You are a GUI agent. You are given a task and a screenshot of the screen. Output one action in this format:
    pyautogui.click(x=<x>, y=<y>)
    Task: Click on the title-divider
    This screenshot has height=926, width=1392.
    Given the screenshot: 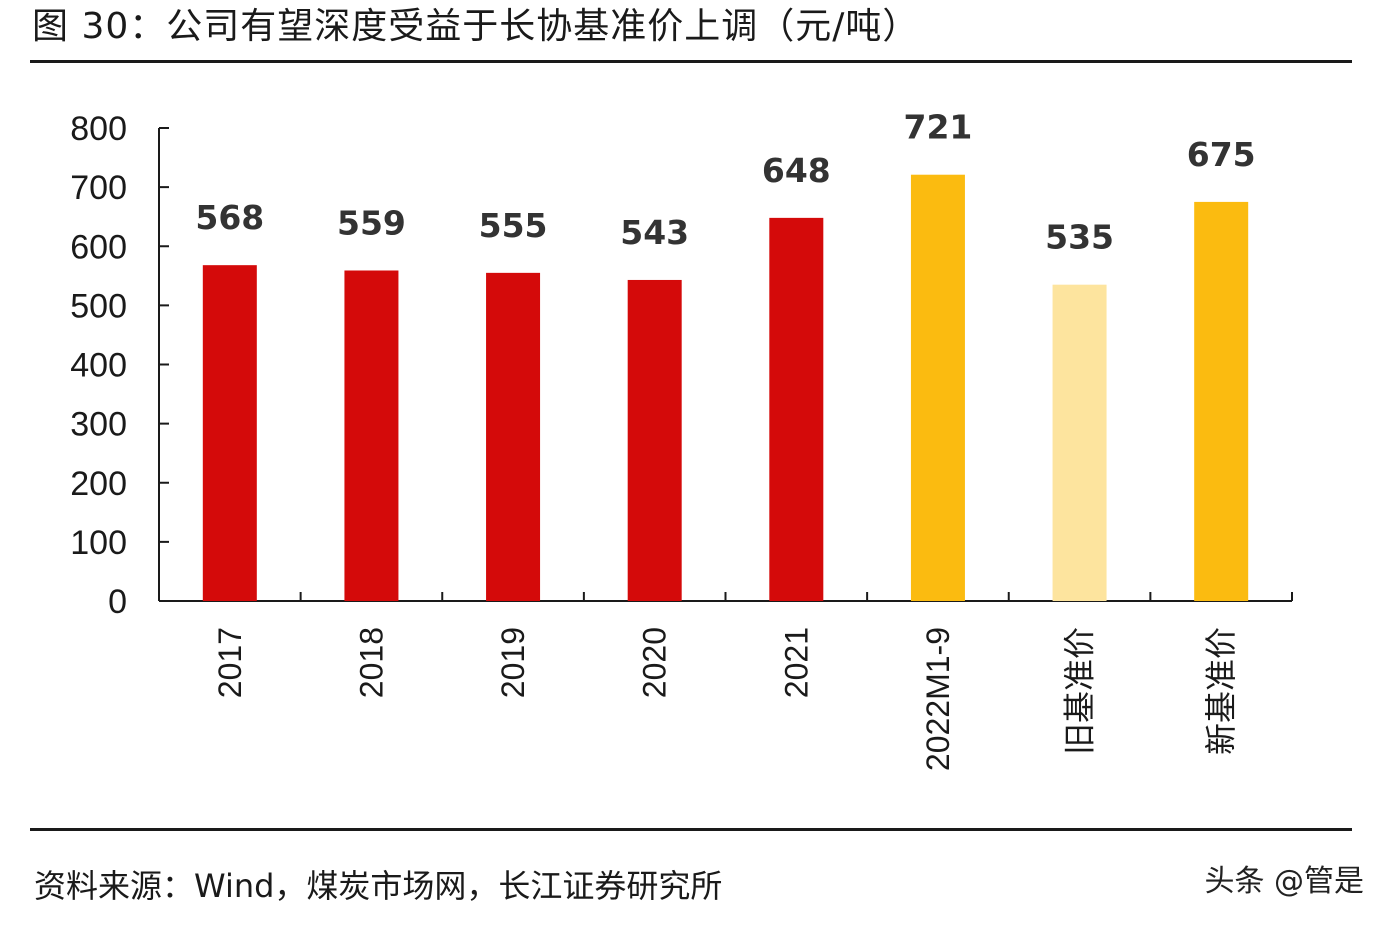 What is the action you would take?
    pyautogui.click(x=691, y=61)
    